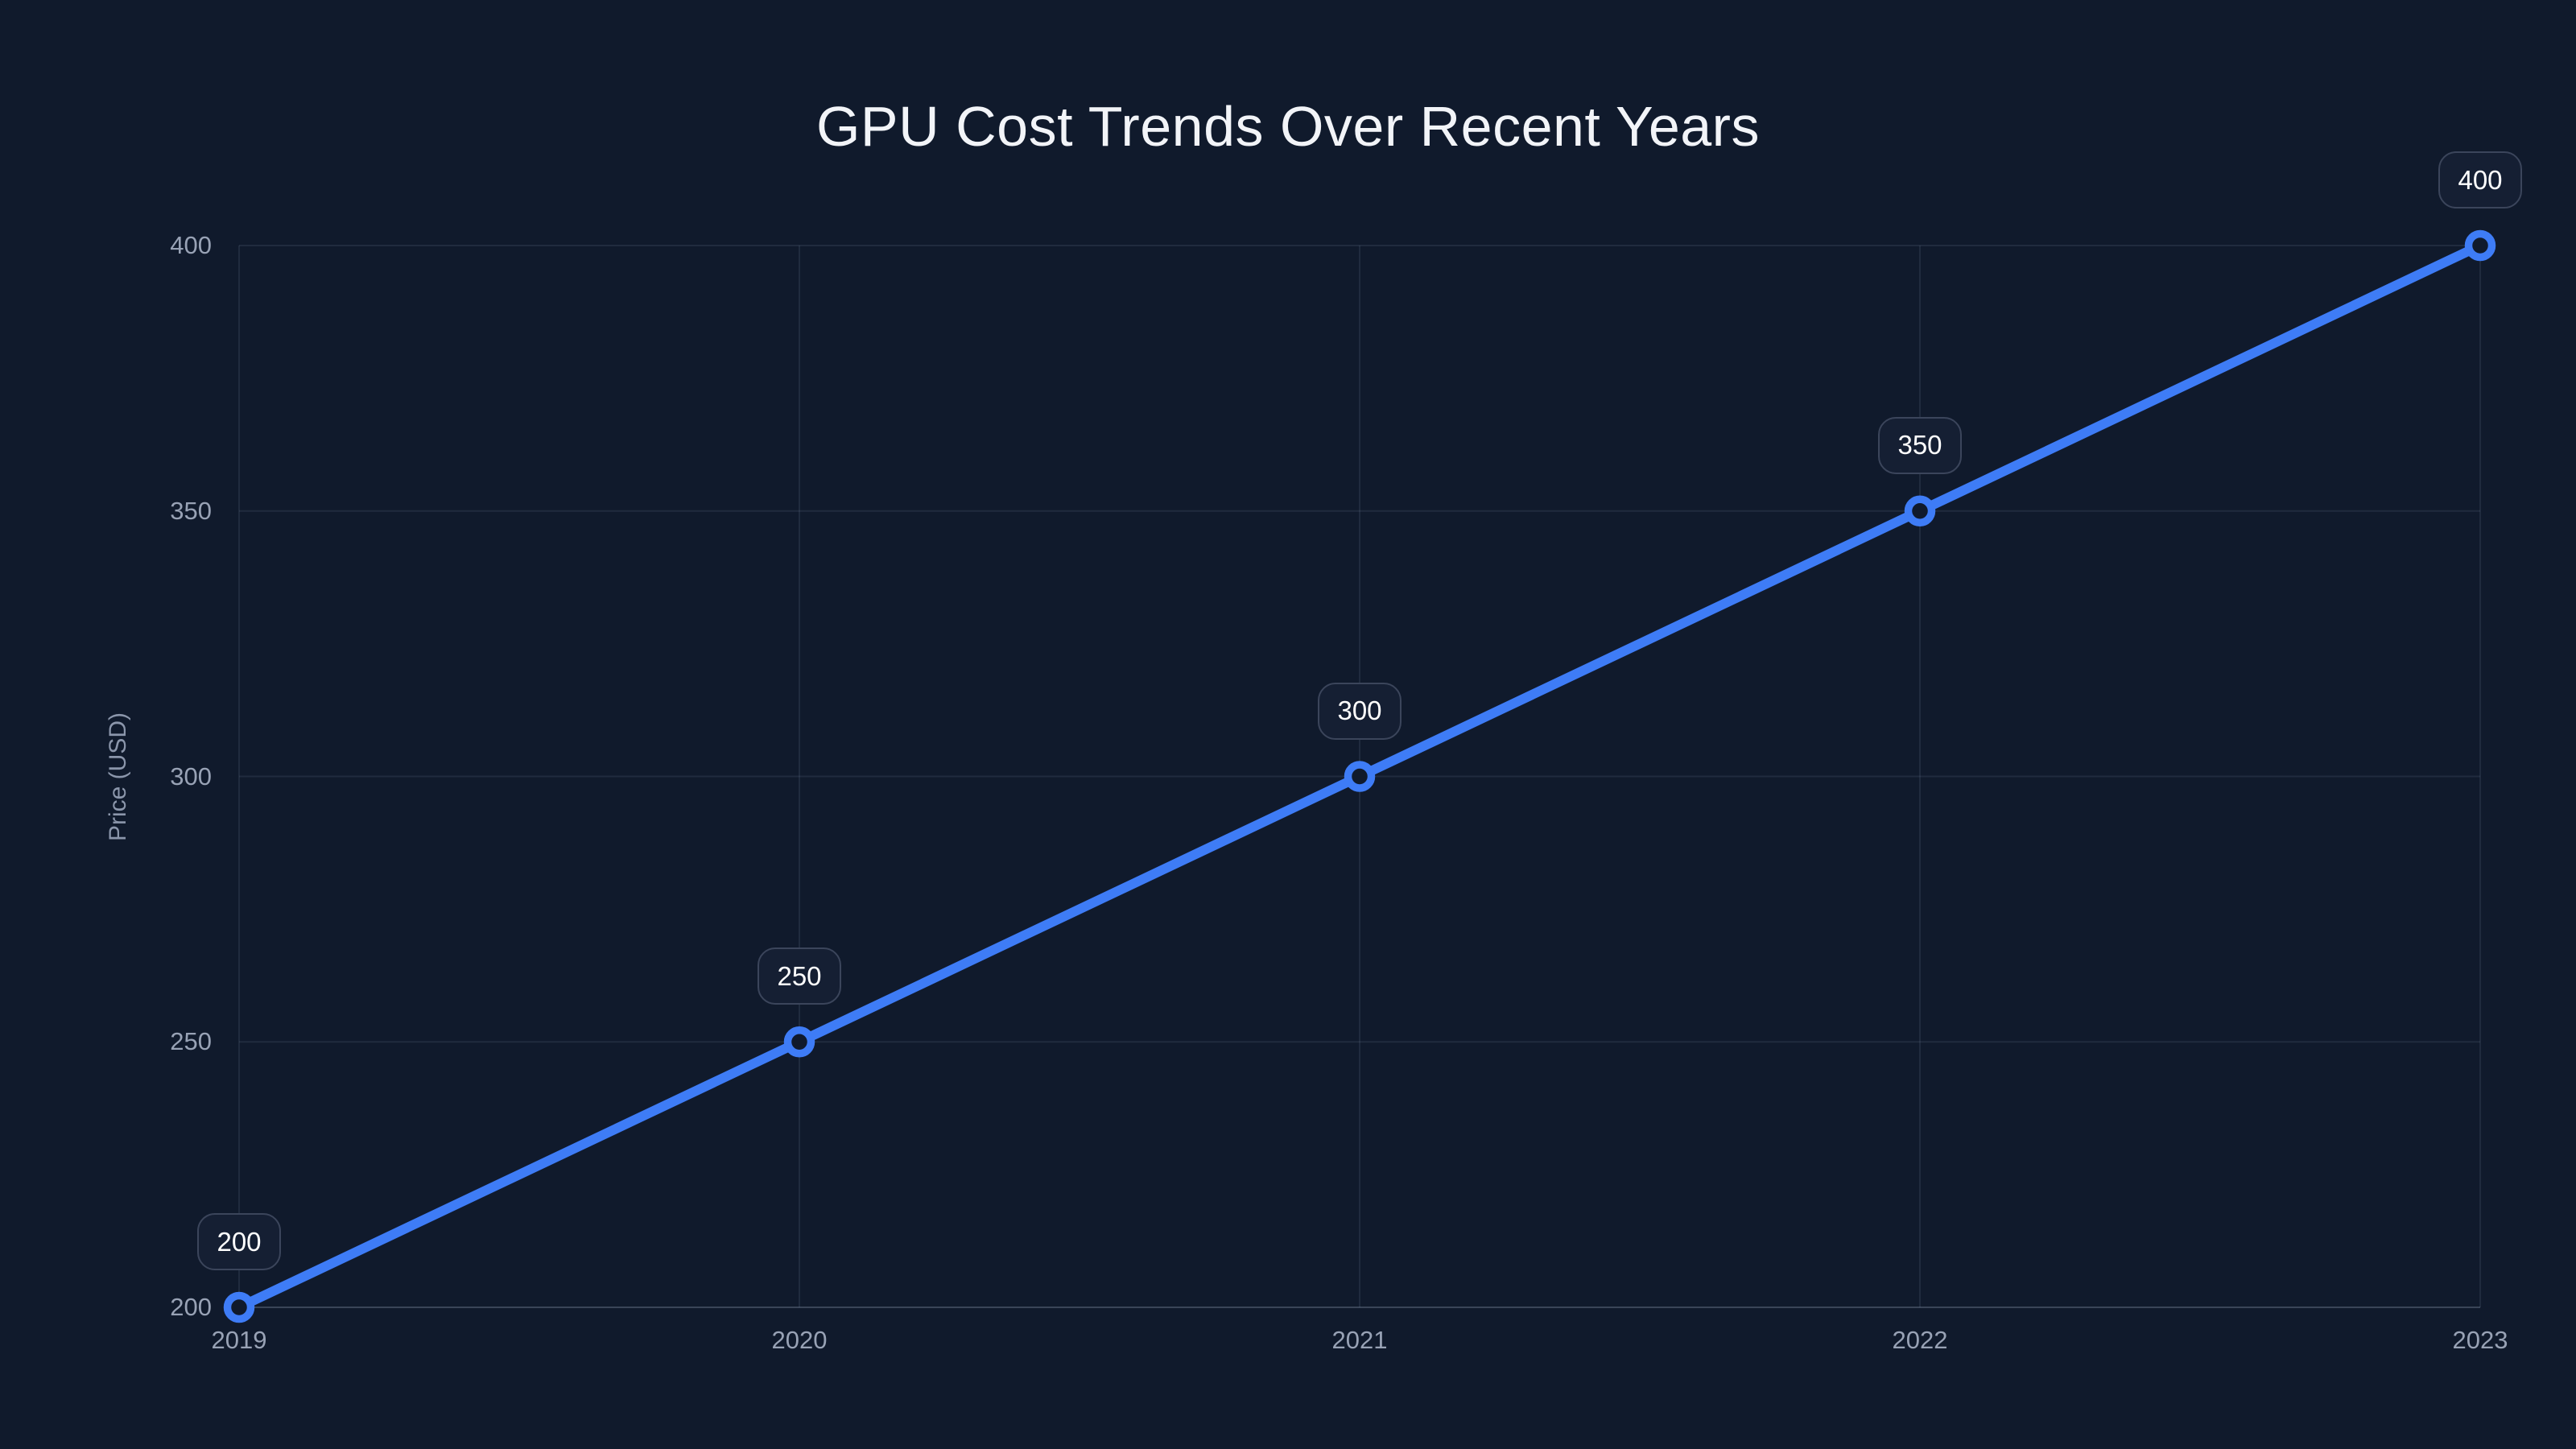  I want to click on y-tick-label: 200, so click(191, 1307).